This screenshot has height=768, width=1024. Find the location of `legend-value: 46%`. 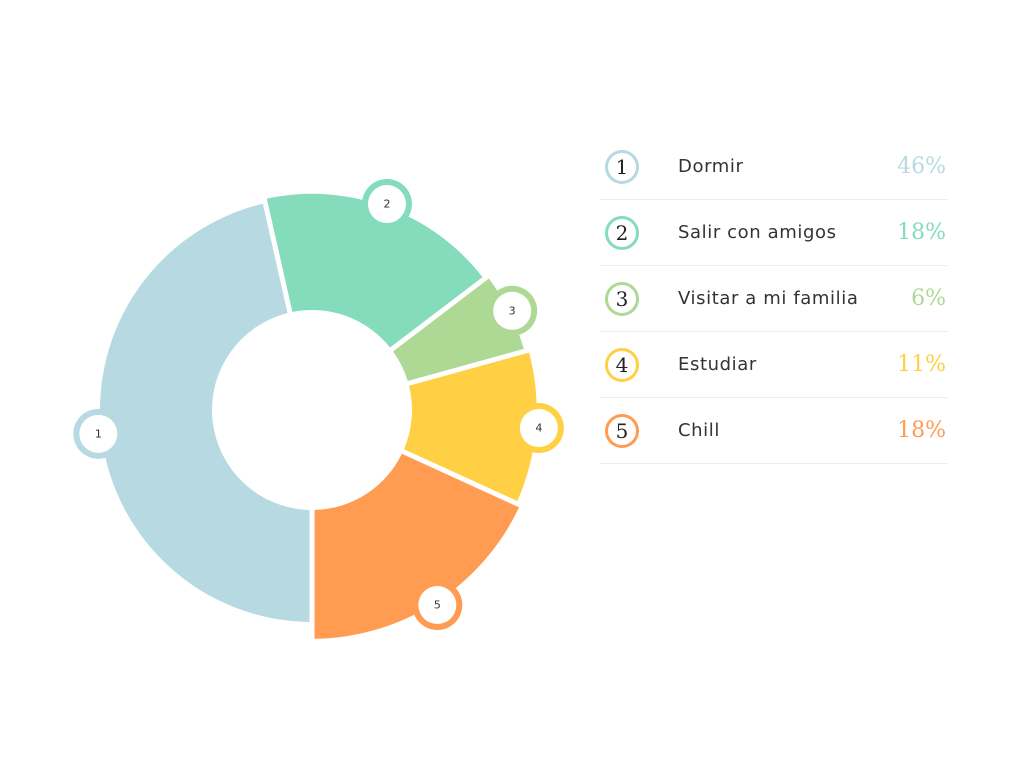

legend-value: 46% is located at coordinates (921, 166).